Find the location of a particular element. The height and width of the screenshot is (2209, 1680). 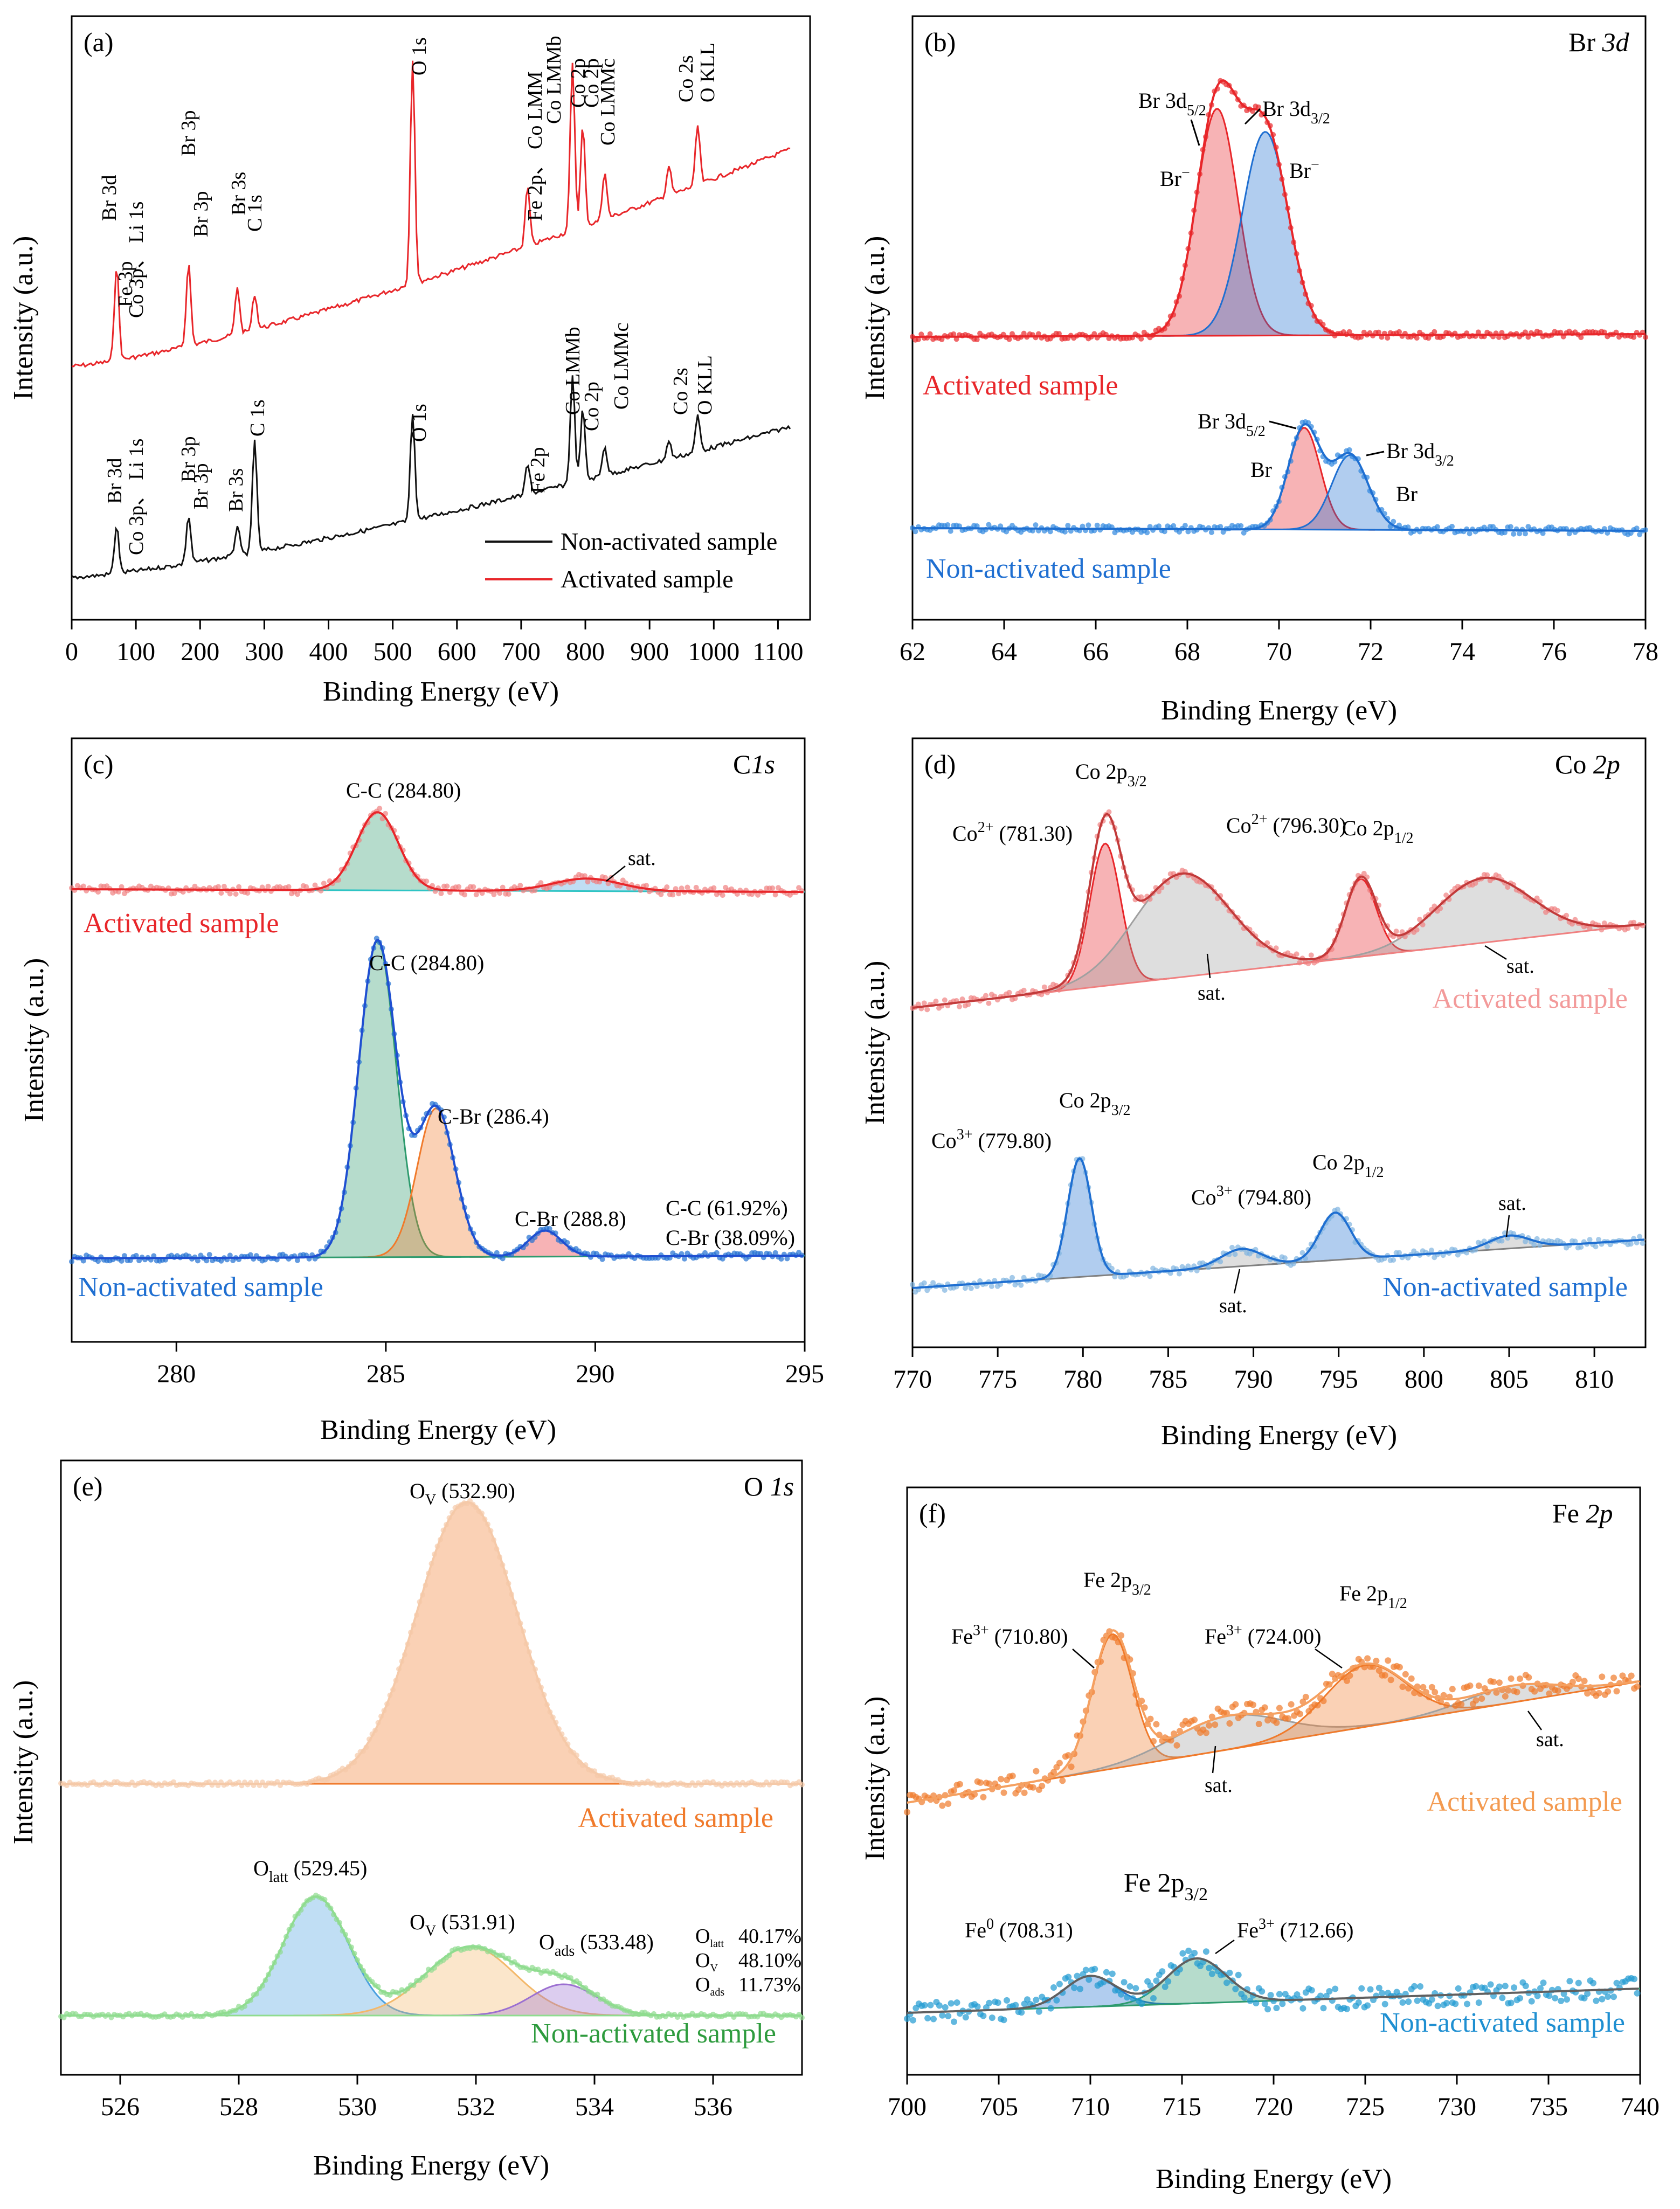

f-a-fe3-1-main: Fe is located at coordinates (962, 1637).